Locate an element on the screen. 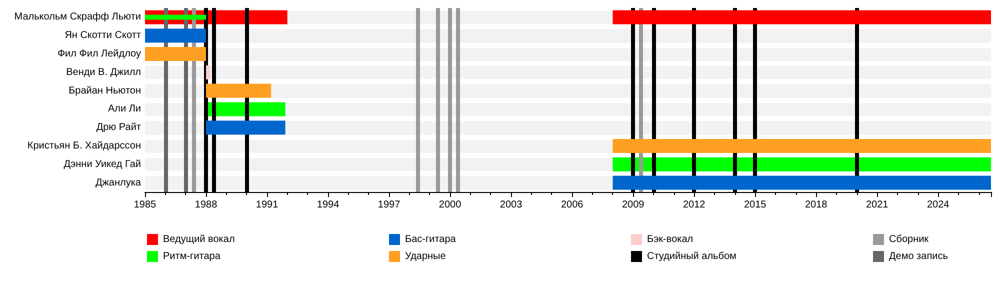 This screenshot has width=1000, height=300. legend-label: Бэк-вокал is located at coordinates (670, 239).